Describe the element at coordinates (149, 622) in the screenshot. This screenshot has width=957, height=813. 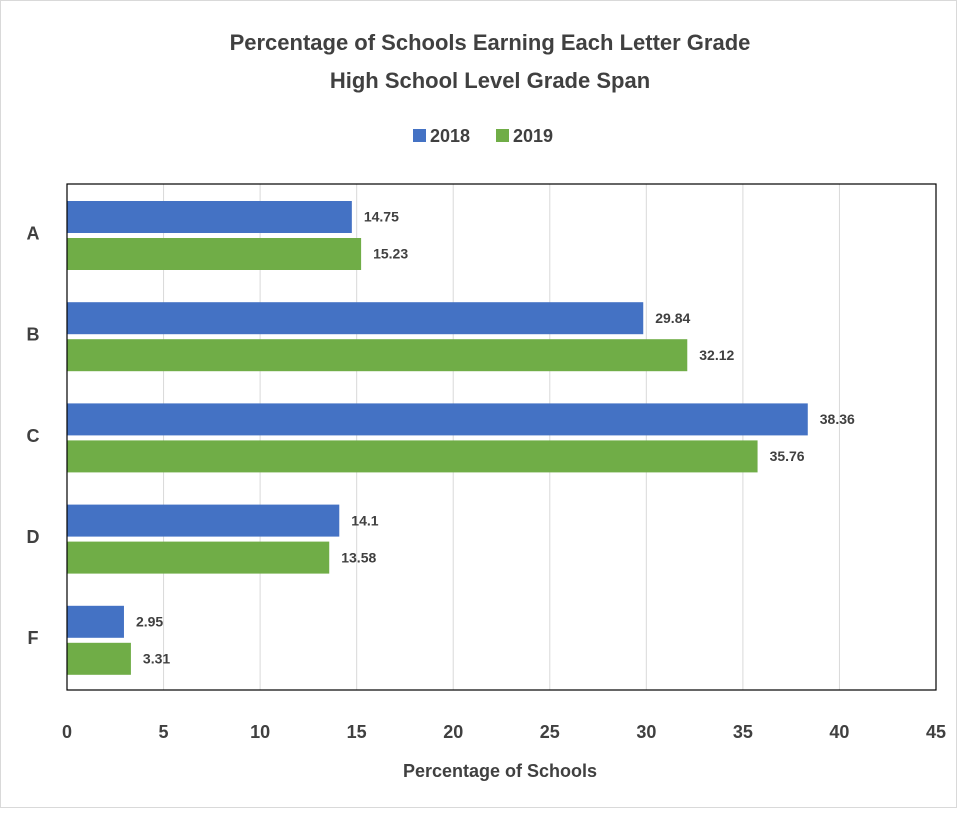
I see `data-label: 2.95` at that location.